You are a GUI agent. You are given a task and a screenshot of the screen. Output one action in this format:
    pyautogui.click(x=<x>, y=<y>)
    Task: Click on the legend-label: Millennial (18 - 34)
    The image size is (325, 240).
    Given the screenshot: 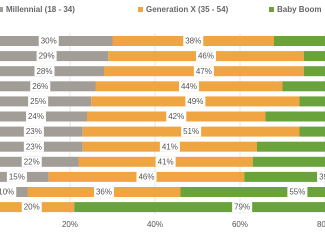 What is the action you would take?
    pyautogui.click(x=40, y=9)
    